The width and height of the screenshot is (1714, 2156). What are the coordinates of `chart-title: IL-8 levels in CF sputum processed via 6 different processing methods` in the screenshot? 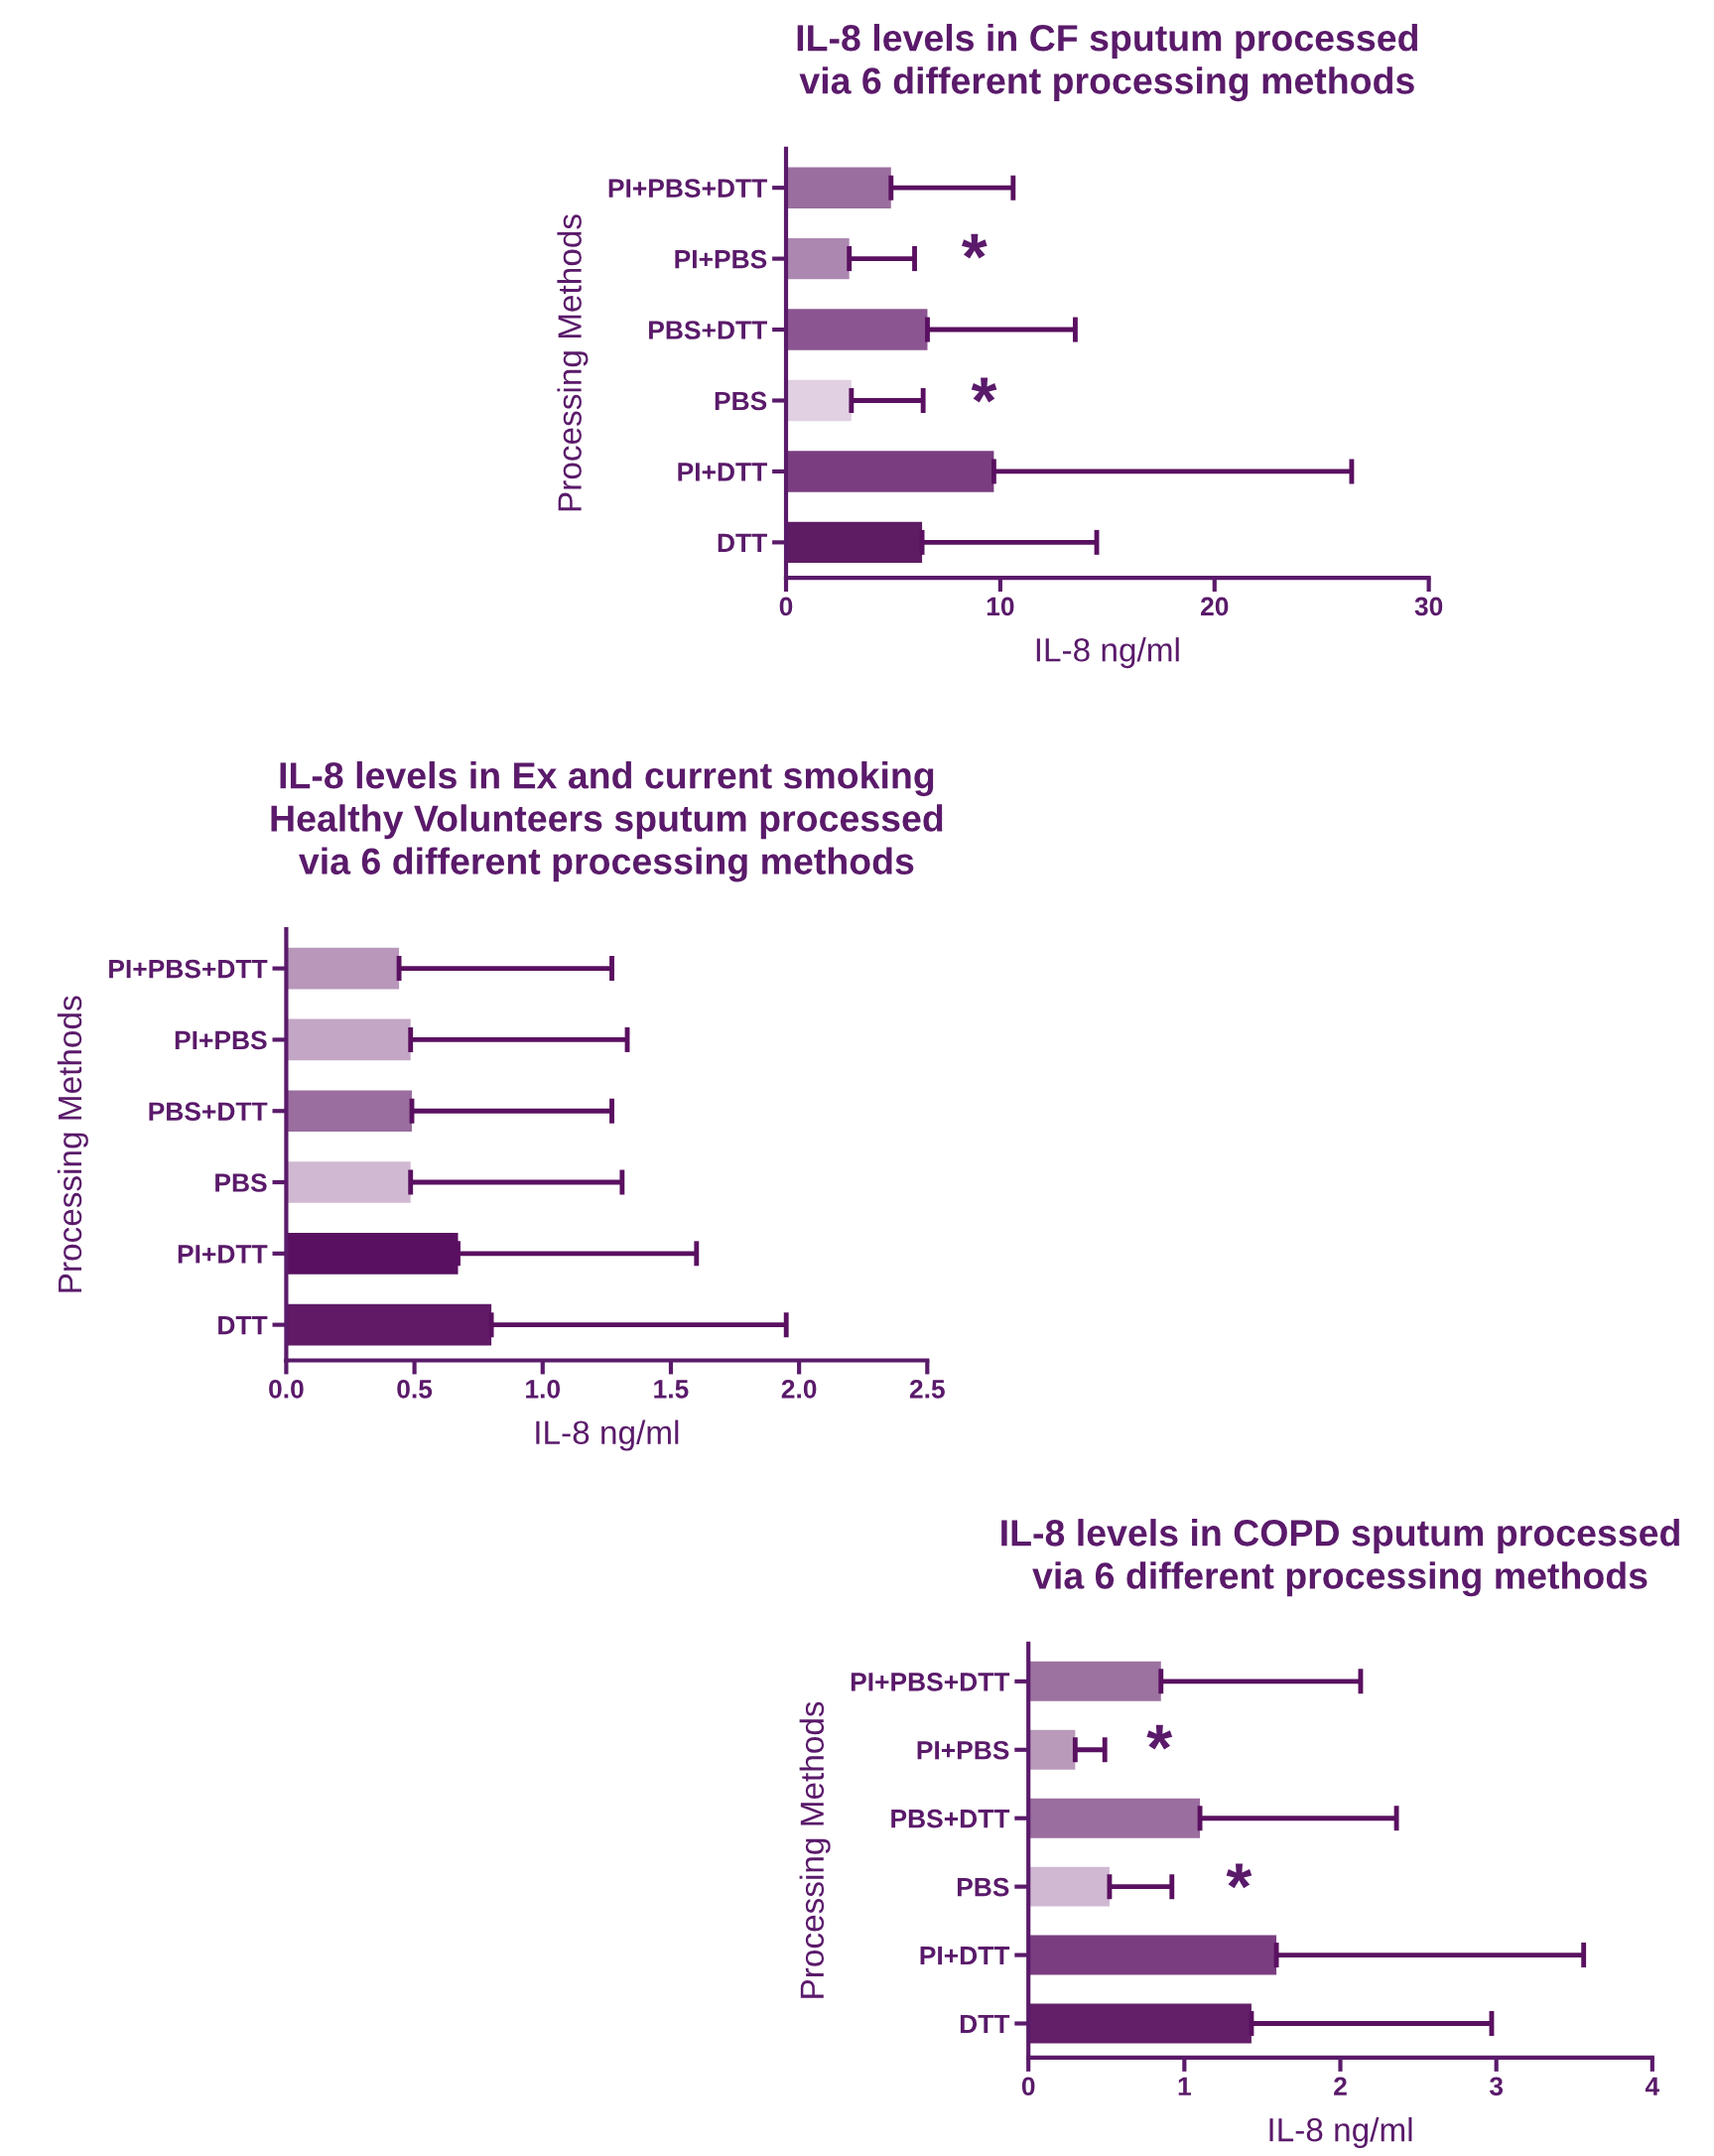 It's located at (1107, 63).